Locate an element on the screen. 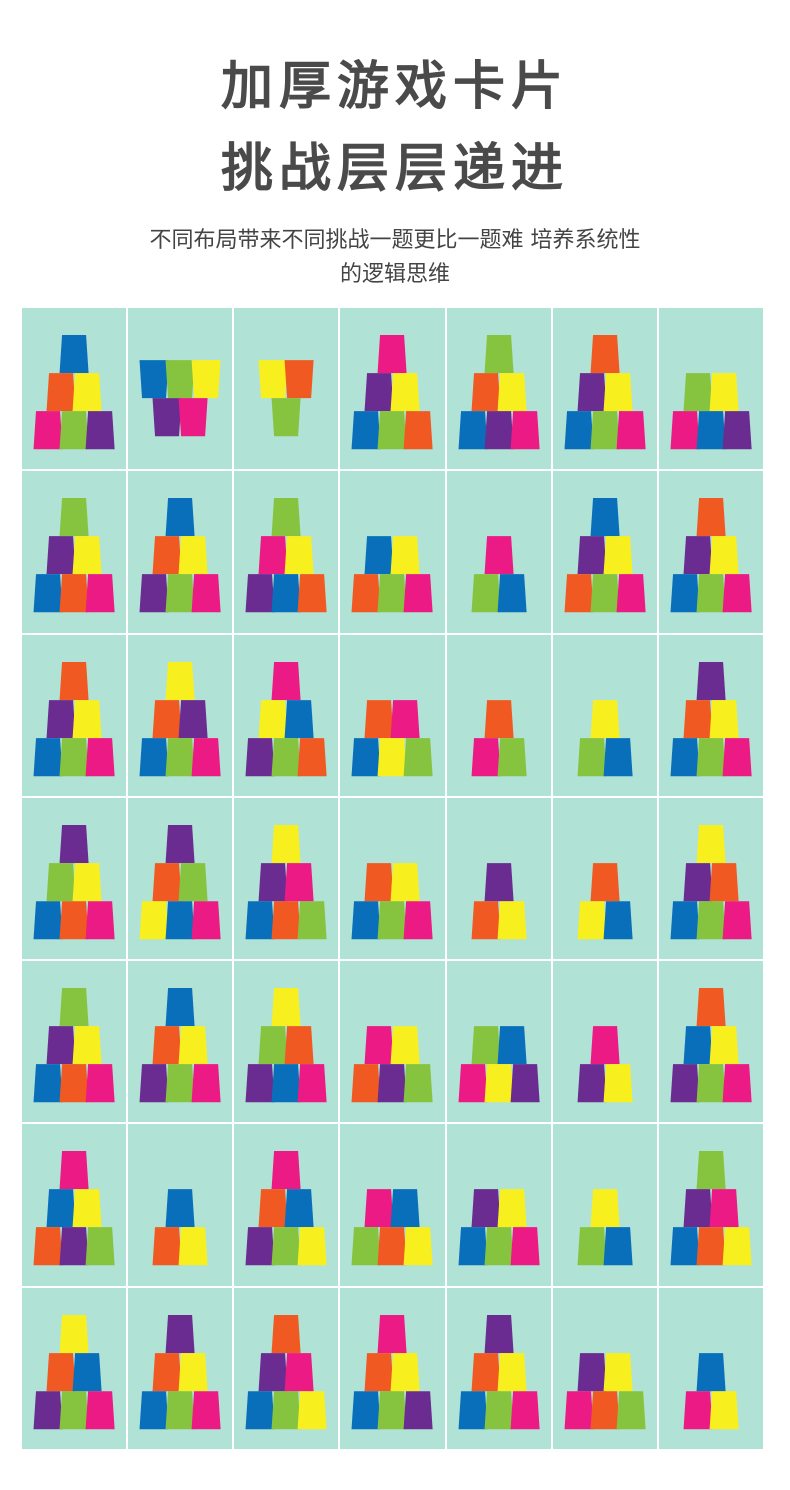 This screenshot has width=790, height=1490. title-line-1: 加厚游戏卡片 is located at coordinates (394, 87).